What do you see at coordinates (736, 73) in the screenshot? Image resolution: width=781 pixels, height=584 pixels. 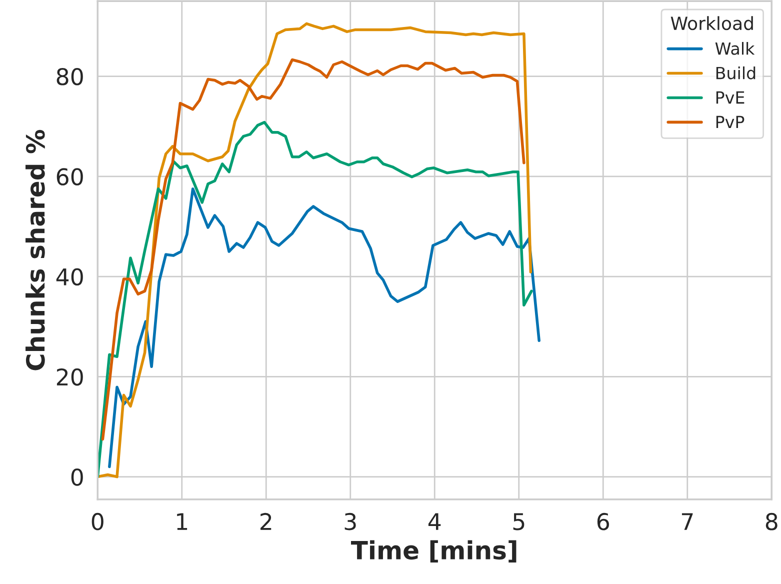 I see `legend-label: Build` at bounding box center [736, 73].